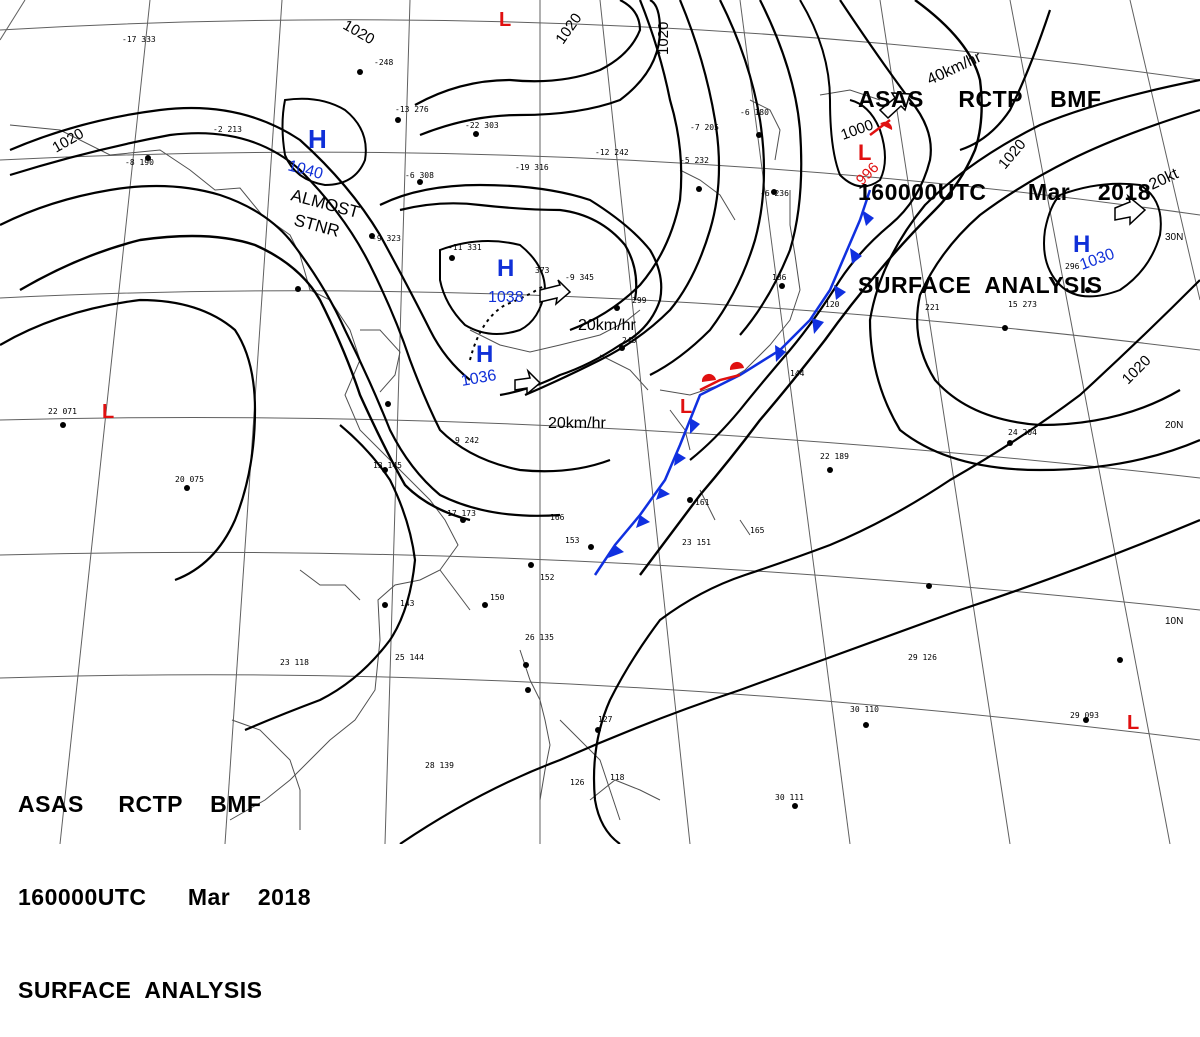  I want to click on lat-label-10n: 10N, so click(1174, 621).